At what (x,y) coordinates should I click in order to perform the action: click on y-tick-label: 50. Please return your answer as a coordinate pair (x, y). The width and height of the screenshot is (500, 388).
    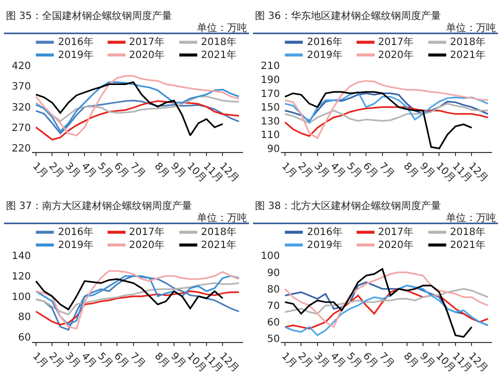
    Looking at the image, I should click on (273, 340).